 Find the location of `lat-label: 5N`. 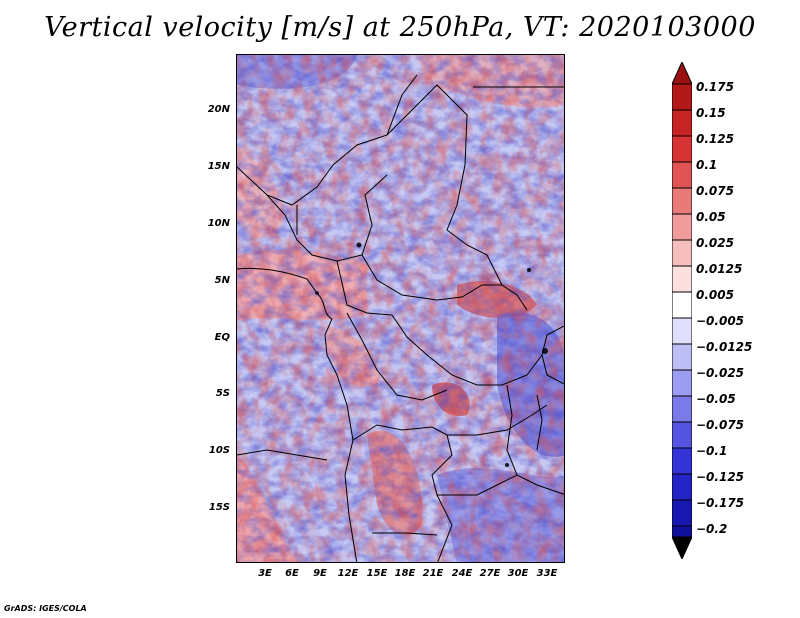

lat-label: 5N is located at coordinates (222, 280).